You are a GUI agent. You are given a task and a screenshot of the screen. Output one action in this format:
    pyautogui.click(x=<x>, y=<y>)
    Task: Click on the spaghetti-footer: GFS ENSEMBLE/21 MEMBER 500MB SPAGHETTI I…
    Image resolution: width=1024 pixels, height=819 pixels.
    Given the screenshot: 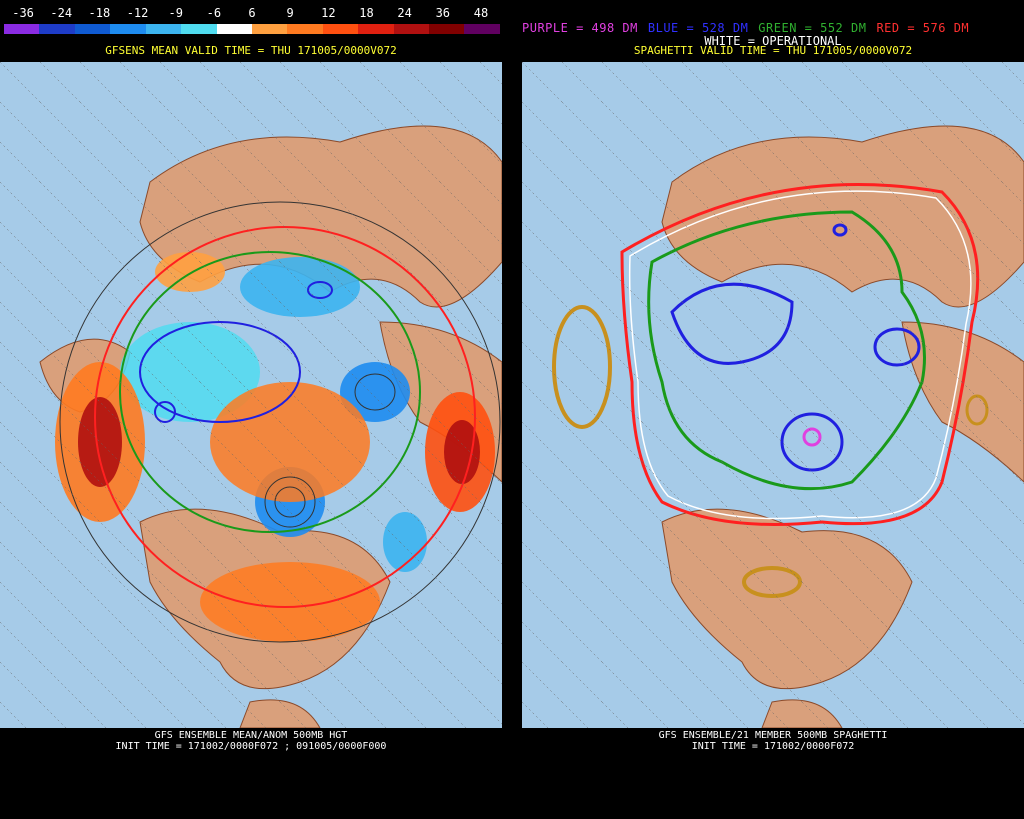 What is the action you would take?
    pyautogui.click(x=773, y=741)
    